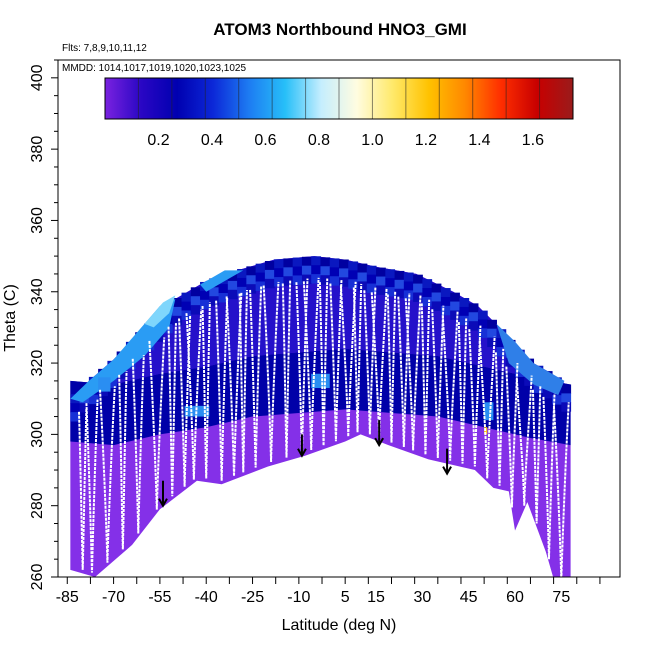 This screenshot has width=650, height=650. What do you see at coordinates (252, 597) in the screenshot?
I see `x-tick-label: -25` at bounding box center [252, 597].